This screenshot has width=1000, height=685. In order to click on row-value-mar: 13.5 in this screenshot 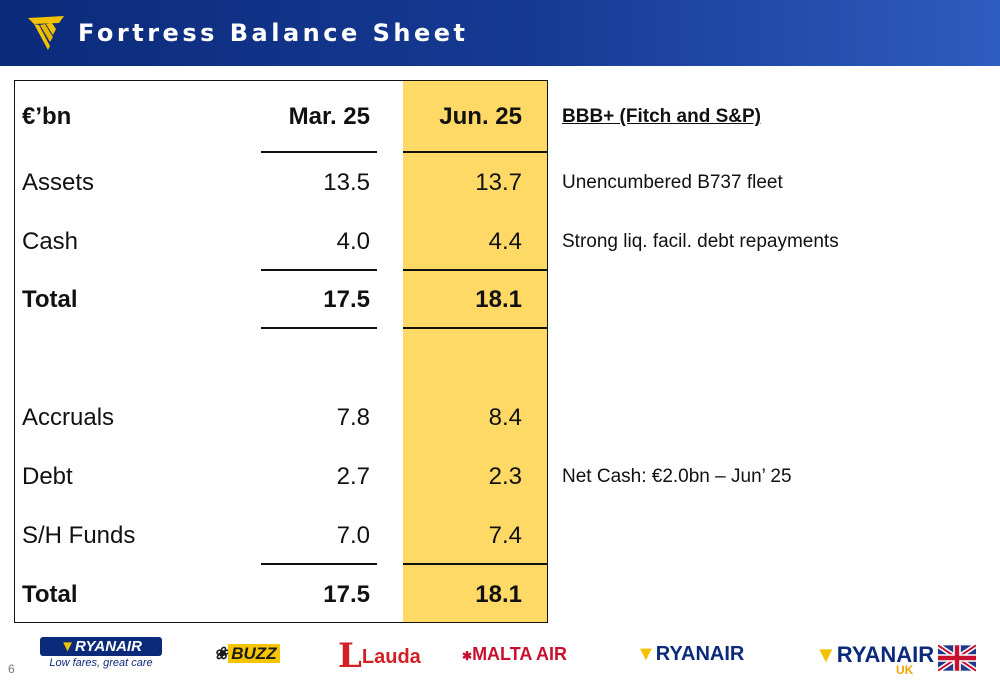, I will do `click(346, 182)`.